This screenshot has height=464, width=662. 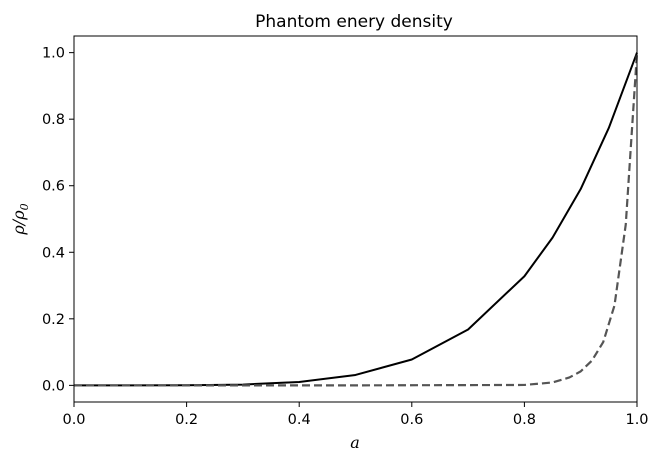 What do you see at coordinates (636, 420) in the screenshot?
I see `x-tick-label: 1.0` at bounding box center [636, 420].